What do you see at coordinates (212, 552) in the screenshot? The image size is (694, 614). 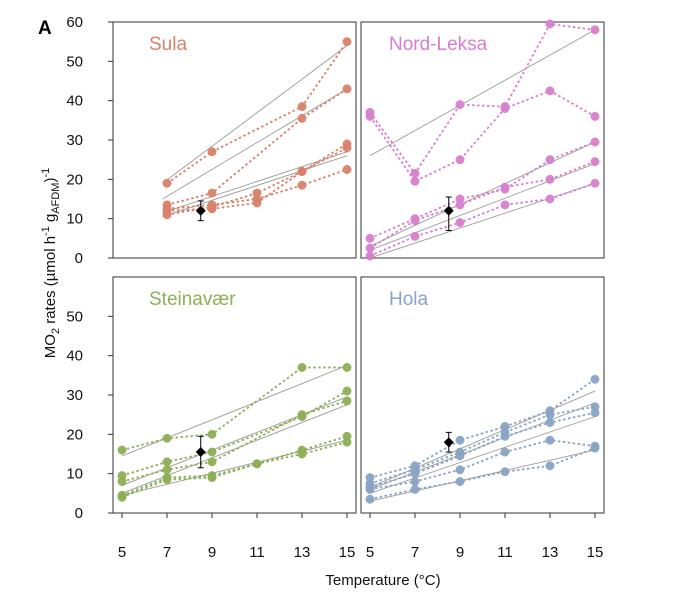 I see `x-tick-label: 9` at bounding box center [212, 552].